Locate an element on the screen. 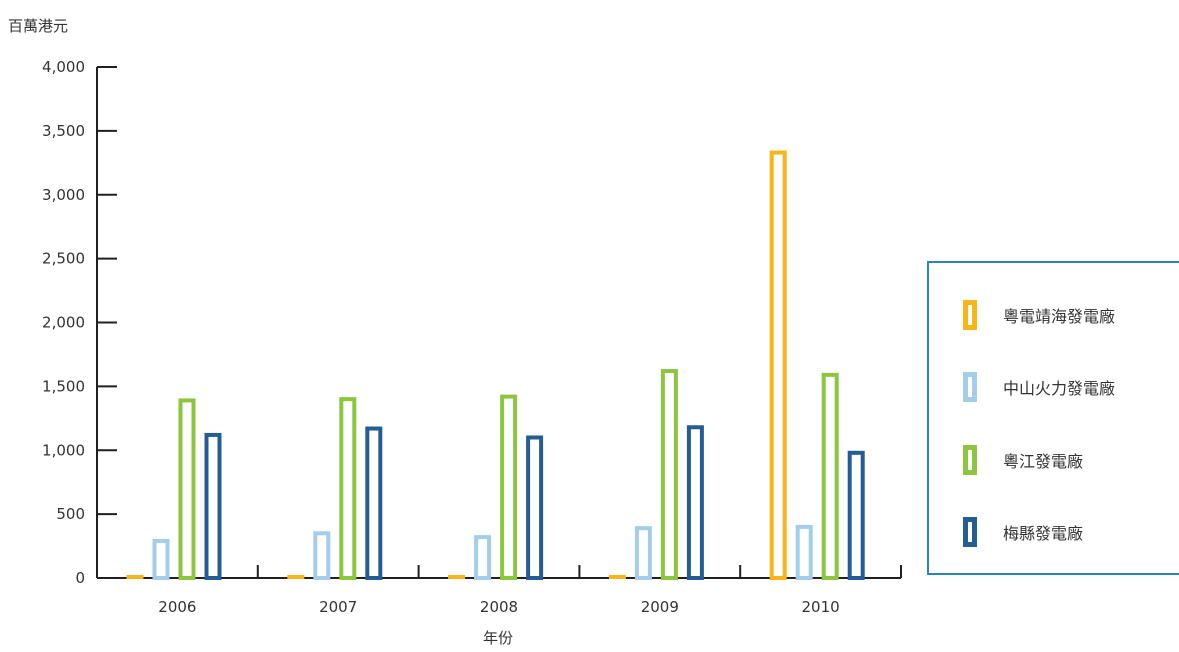  legend-swatch-jinghai is located at coordinates (970, 315).